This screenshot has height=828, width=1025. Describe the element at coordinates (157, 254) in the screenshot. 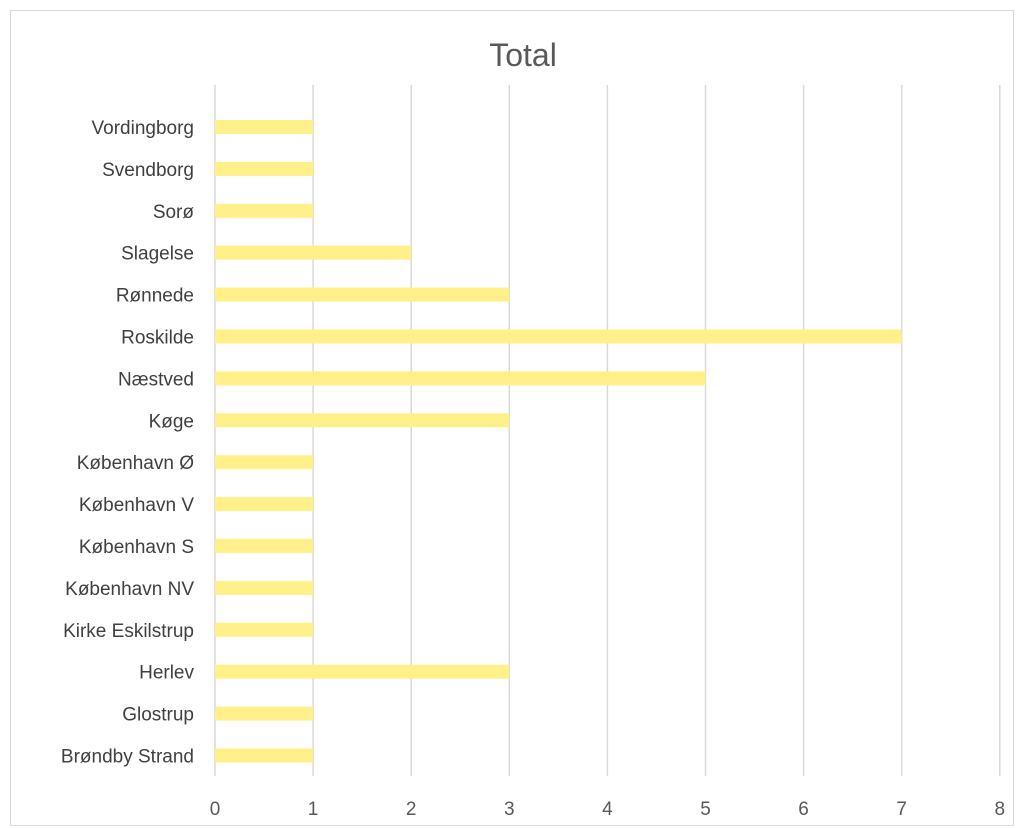

I see `category-label: Slagelse` at that location.